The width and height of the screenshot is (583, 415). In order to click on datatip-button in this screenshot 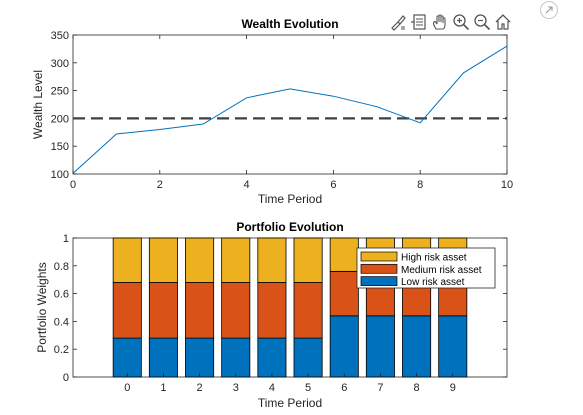, I will do `click(419, 22)`.